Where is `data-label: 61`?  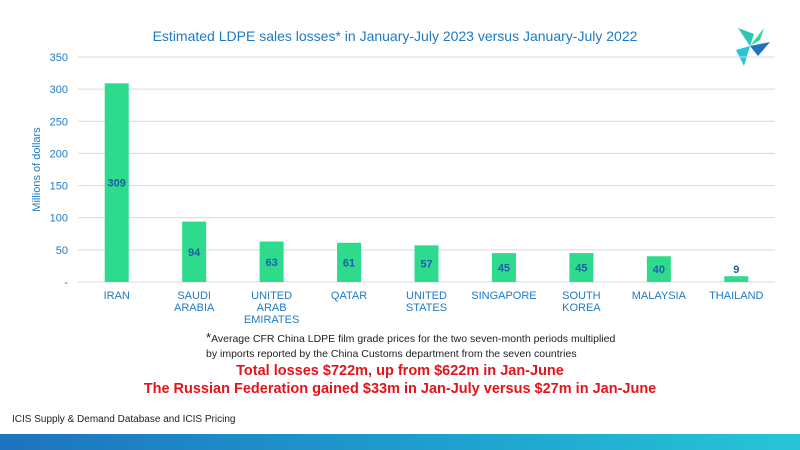 data-label: 61 is located at coordinates (349, 263).